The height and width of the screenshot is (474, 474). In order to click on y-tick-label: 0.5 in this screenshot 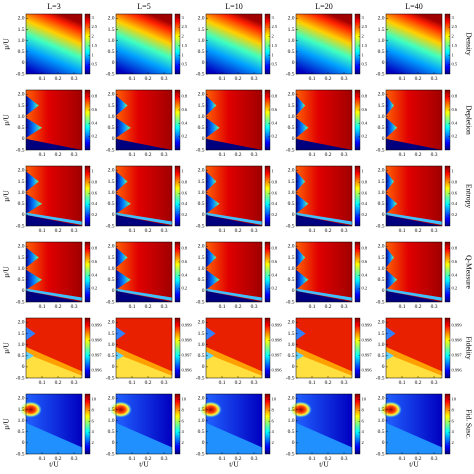, I will do `click(201, 280)`.